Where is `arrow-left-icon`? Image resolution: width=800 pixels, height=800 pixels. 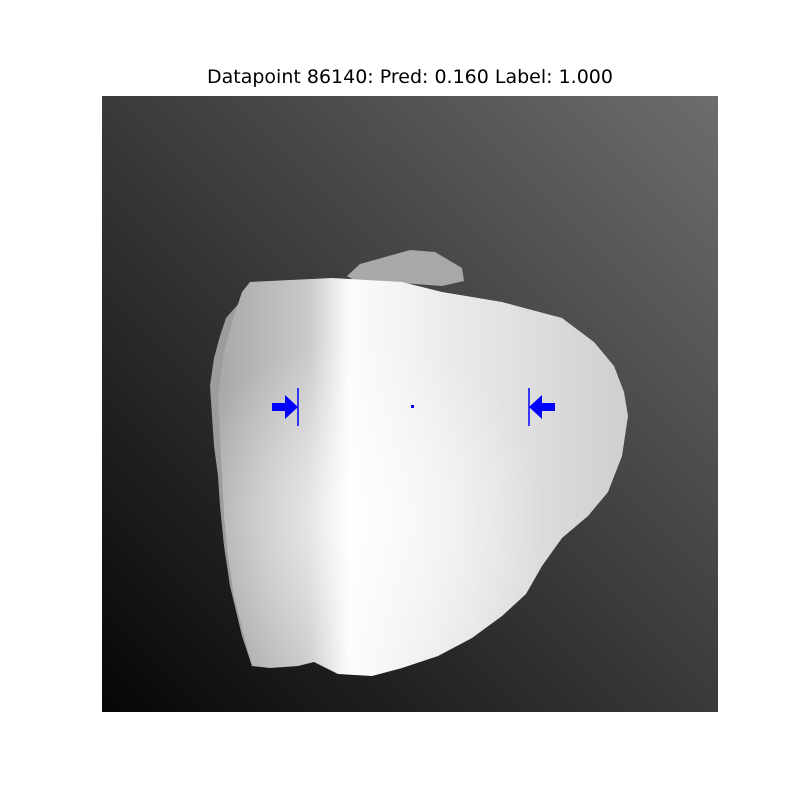
arrow-left-icon is located at coordinates (542, 407).